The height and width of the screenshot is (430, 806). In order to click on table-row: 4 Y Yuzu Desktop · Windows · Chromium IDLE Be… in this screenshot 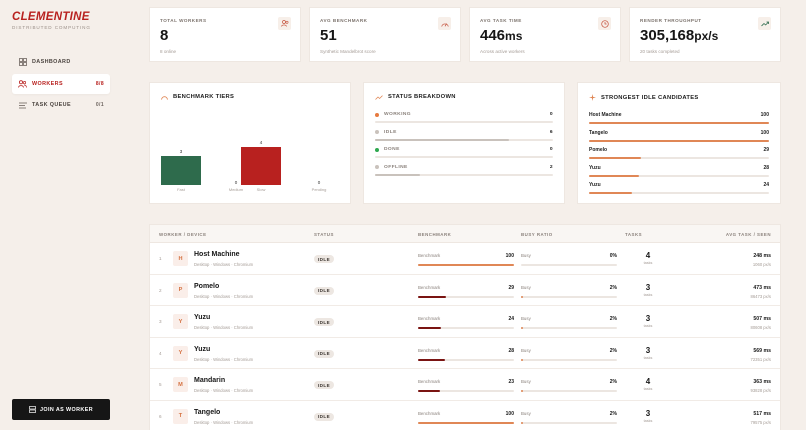, I will do `click(465, 353)`.